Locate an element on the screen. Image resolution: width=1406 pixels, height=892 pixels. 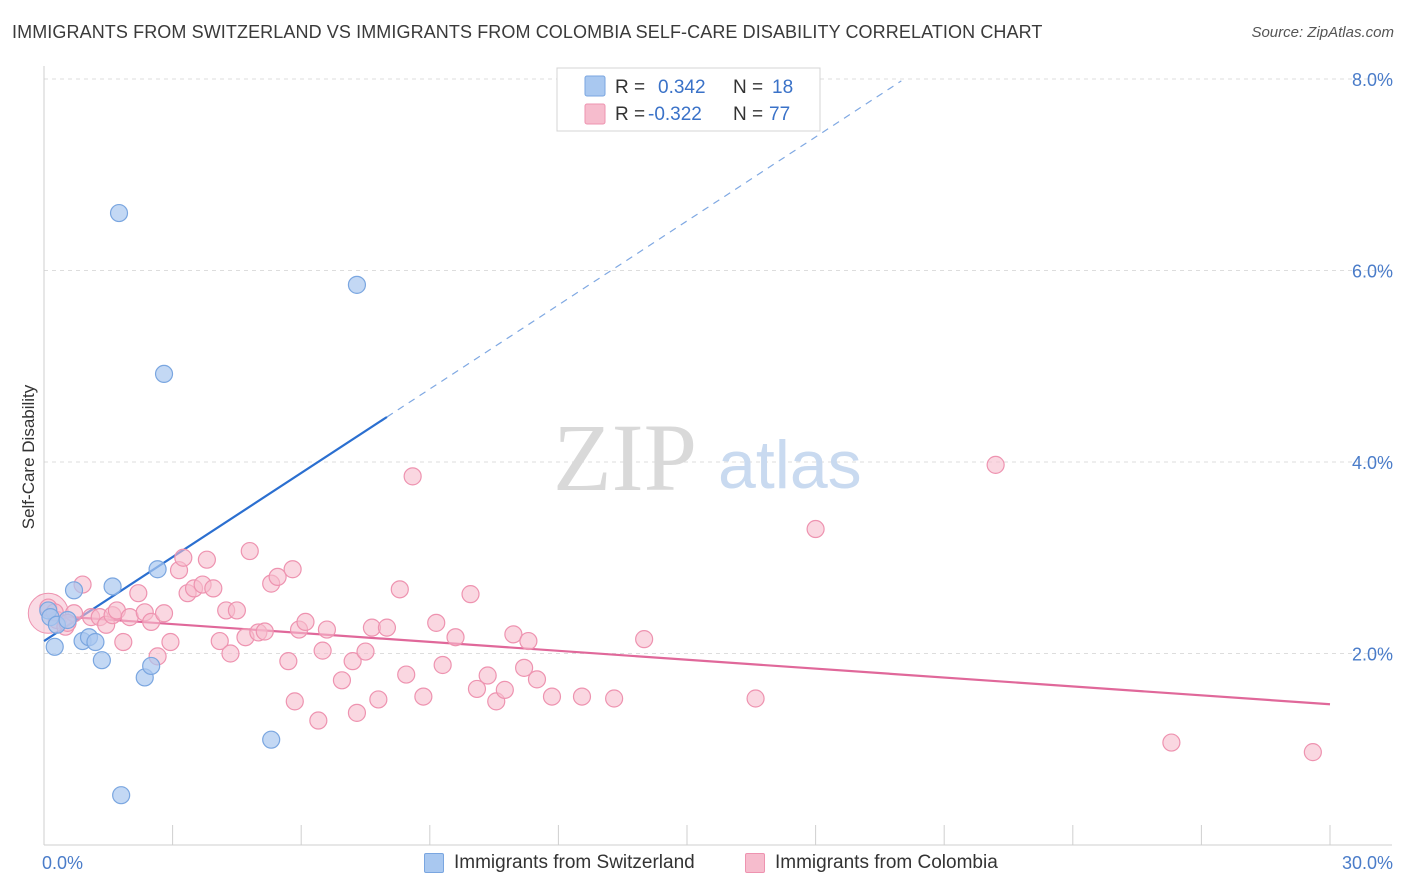
watermark-zip: ZIP is located at coordinates (625, 457).